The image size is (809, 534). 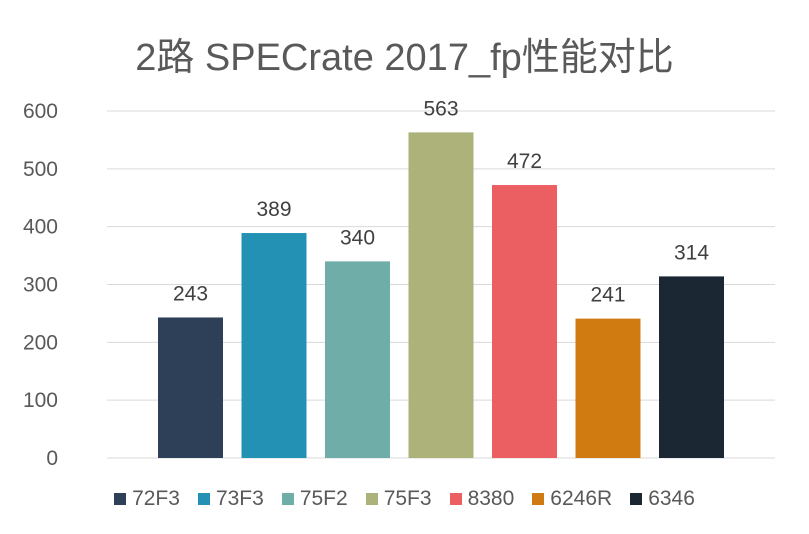 I want to click on bar-75f2, so click(x=357, y=359).